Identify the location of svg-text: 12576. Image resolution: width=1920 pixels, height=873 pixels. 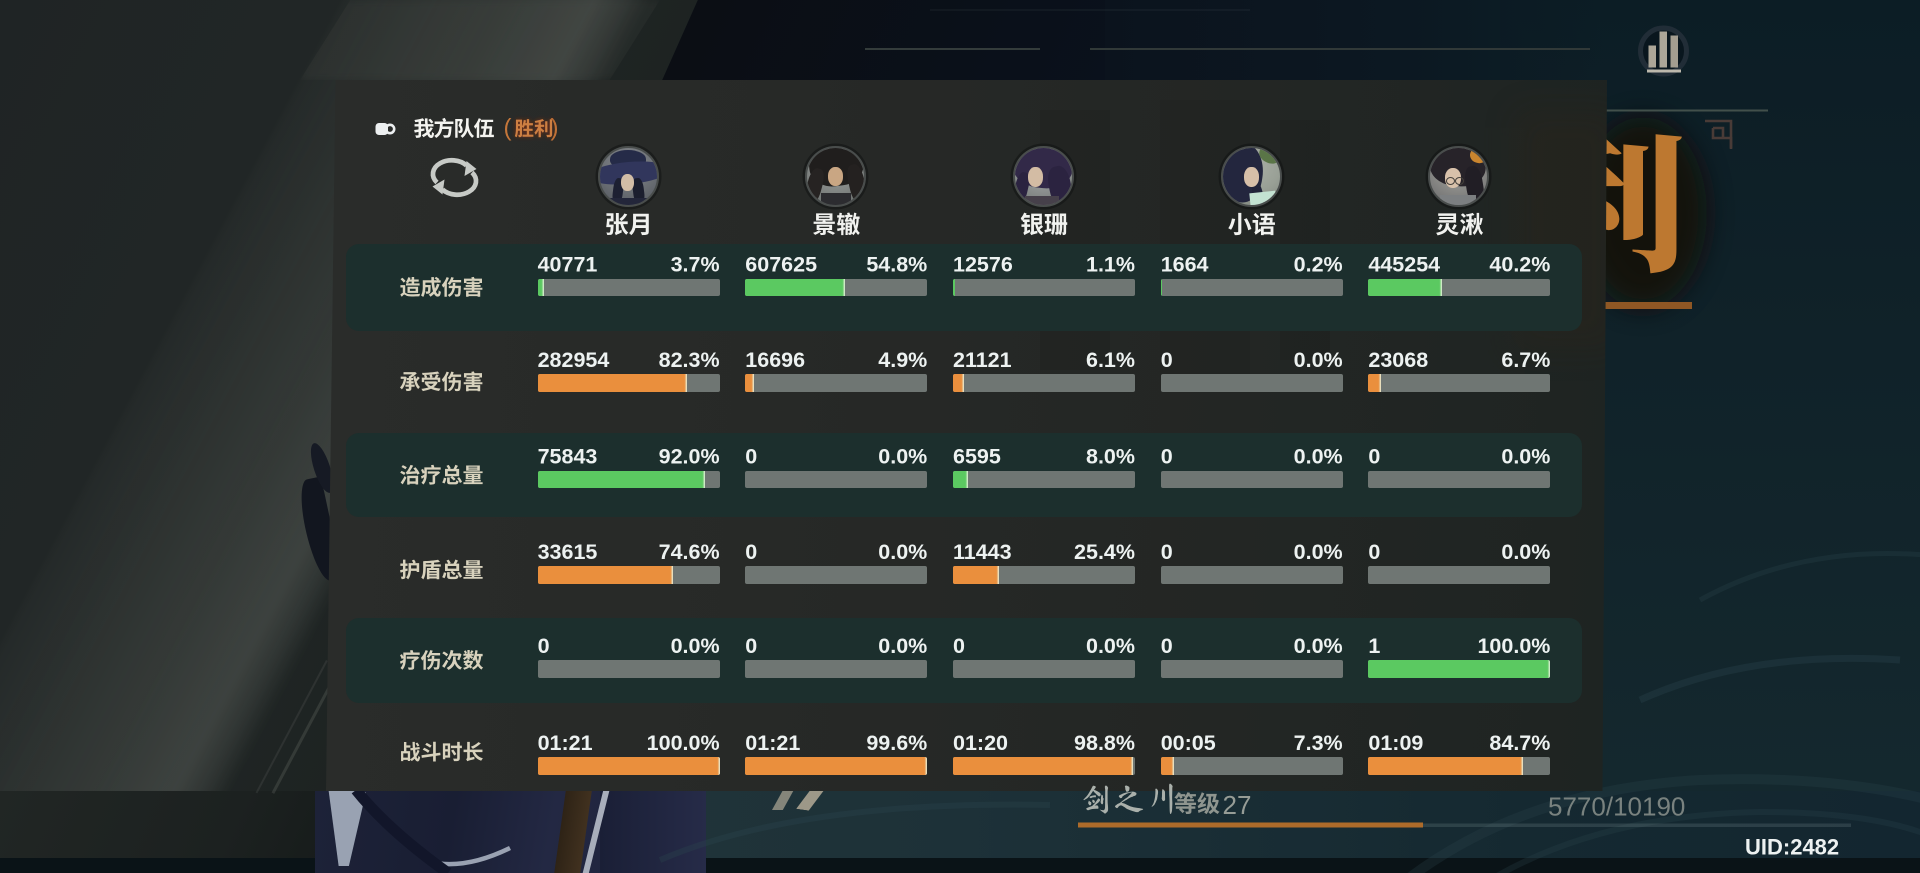
(983, 265).